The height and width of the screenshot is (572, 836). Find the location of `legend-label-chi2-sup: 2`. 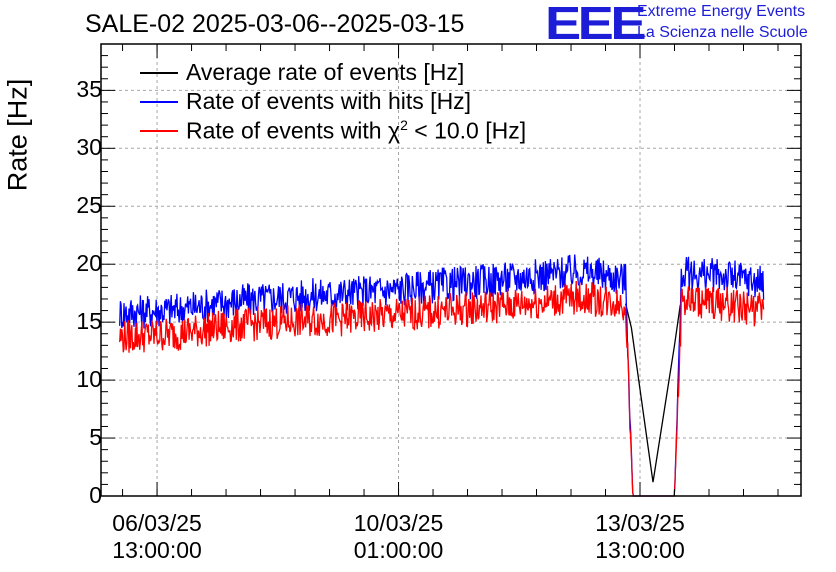

legend-label-chi2-sup: 2 is located at coordinates (404, 124).